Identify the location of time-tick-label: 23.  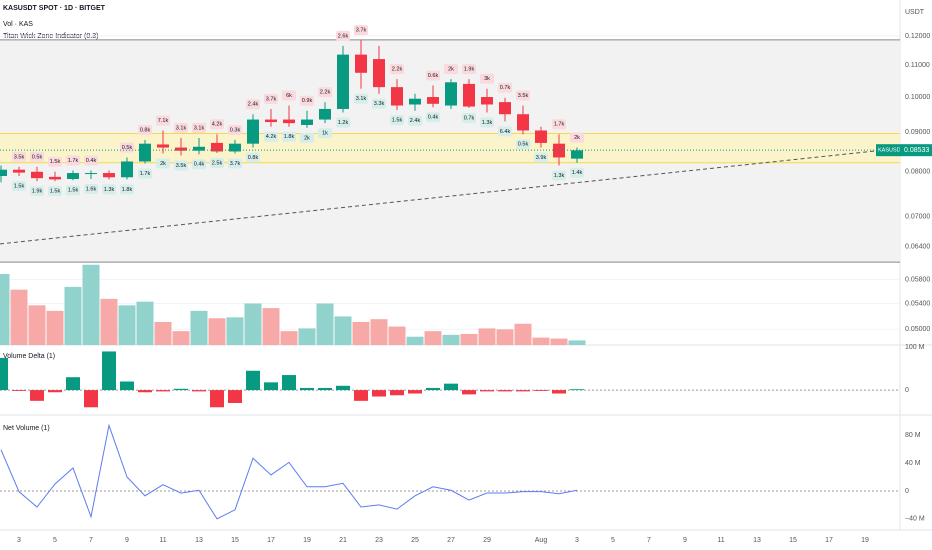
(379, 540).